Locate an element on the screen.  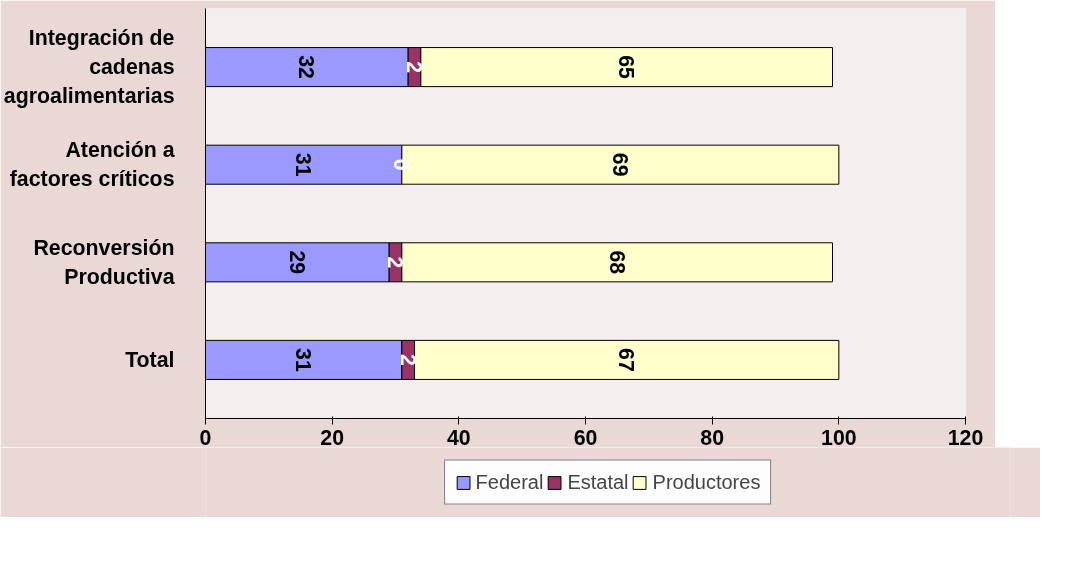
x-tick-label: 60 is located at coordinates (585, 437).